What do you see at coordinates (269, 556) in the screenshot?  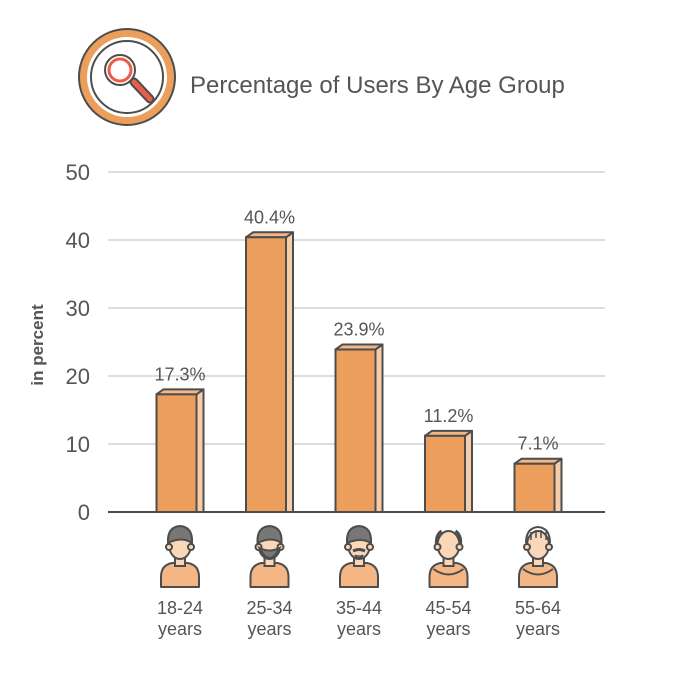 I see `bearded-man-icon` at bounding box center [269, 556].